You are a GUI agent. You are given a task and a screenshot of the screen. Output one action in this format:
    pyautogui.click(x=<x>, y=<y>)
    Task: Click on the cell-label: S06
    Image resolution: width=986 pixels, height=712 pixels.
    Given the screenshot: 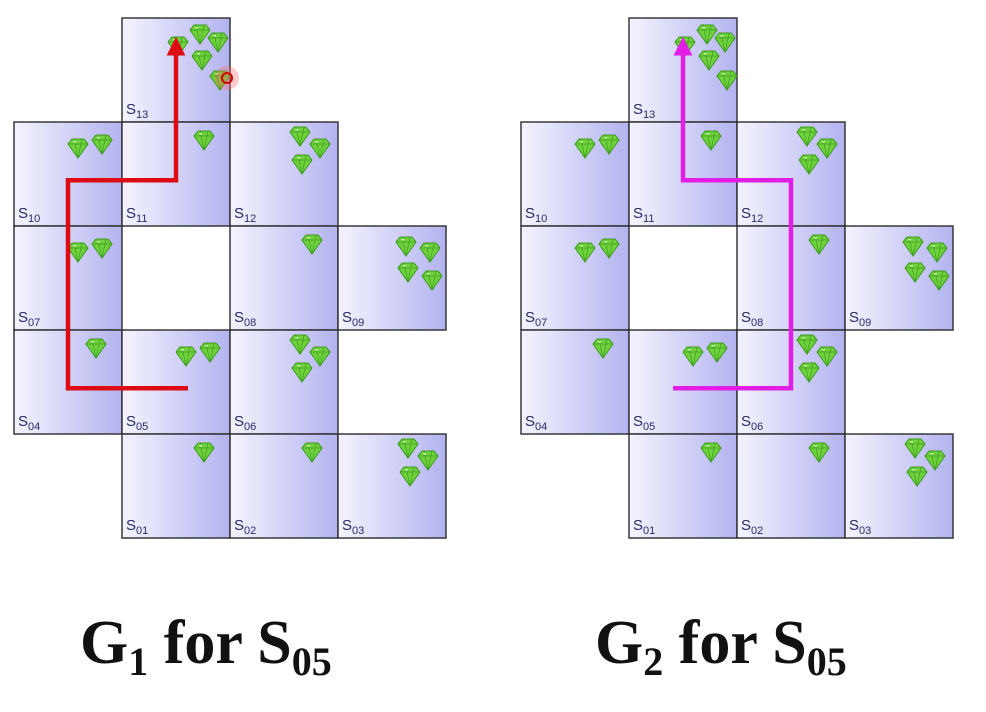 What is the action you would take?
    pyautogui.click(x=752, y=423)
    